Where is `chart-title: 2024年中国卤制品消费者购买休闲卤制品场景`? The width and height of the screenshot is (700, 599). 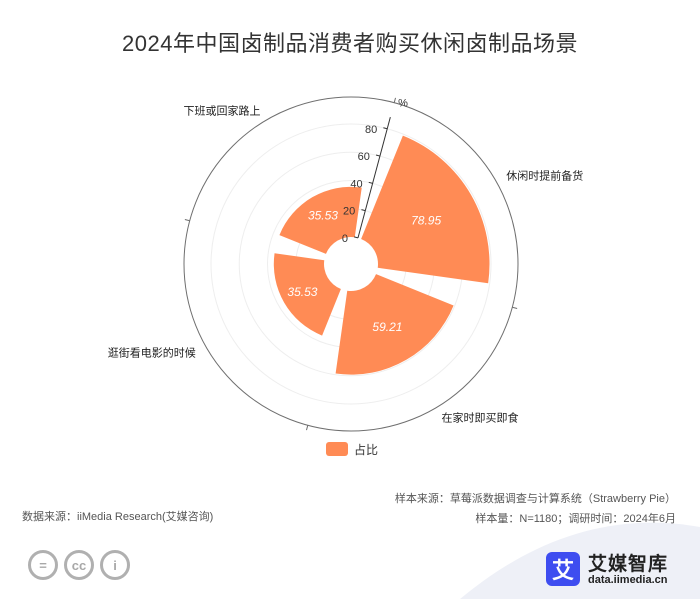
chart-title: 2024年中国卤制品消费者购买休闲卤制品场景 is located at coordinates (350, 43).